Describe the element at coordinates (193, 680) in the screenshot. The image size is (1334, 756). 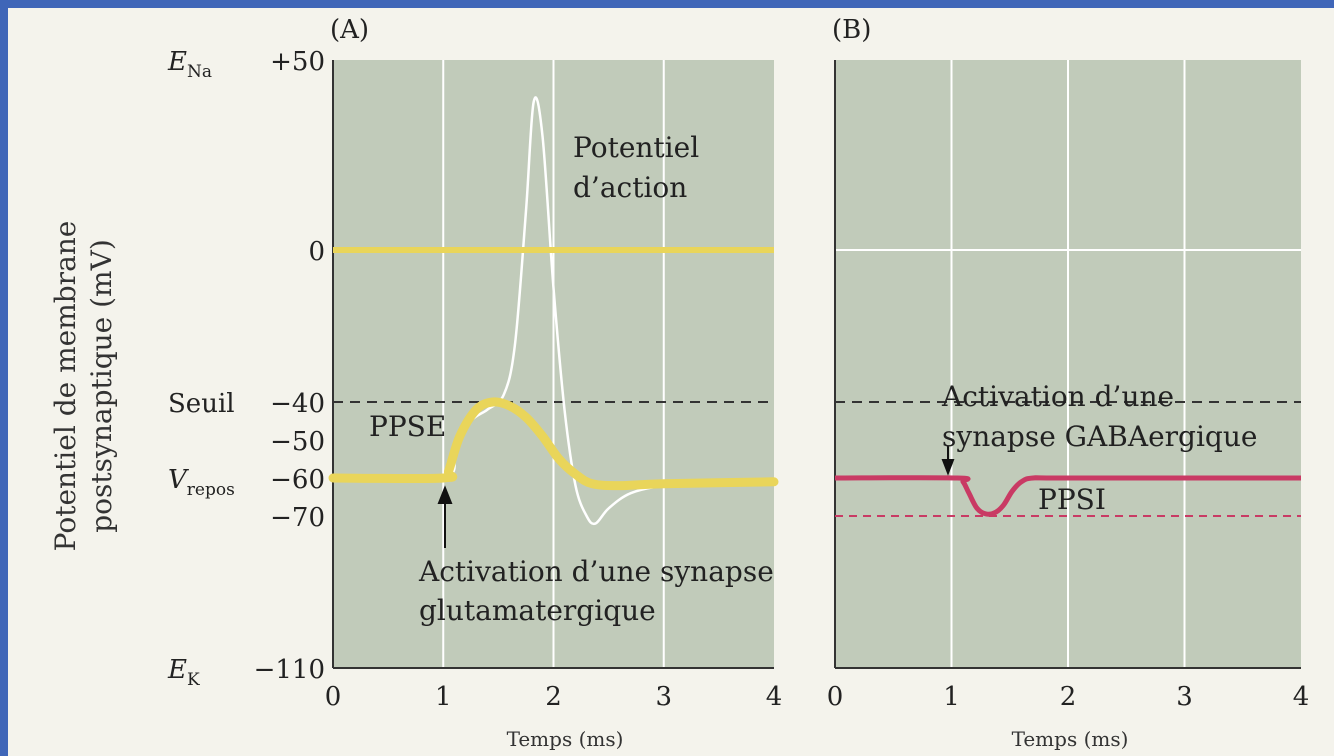
I see `y-tick-name-subscript-6: K` at that location.